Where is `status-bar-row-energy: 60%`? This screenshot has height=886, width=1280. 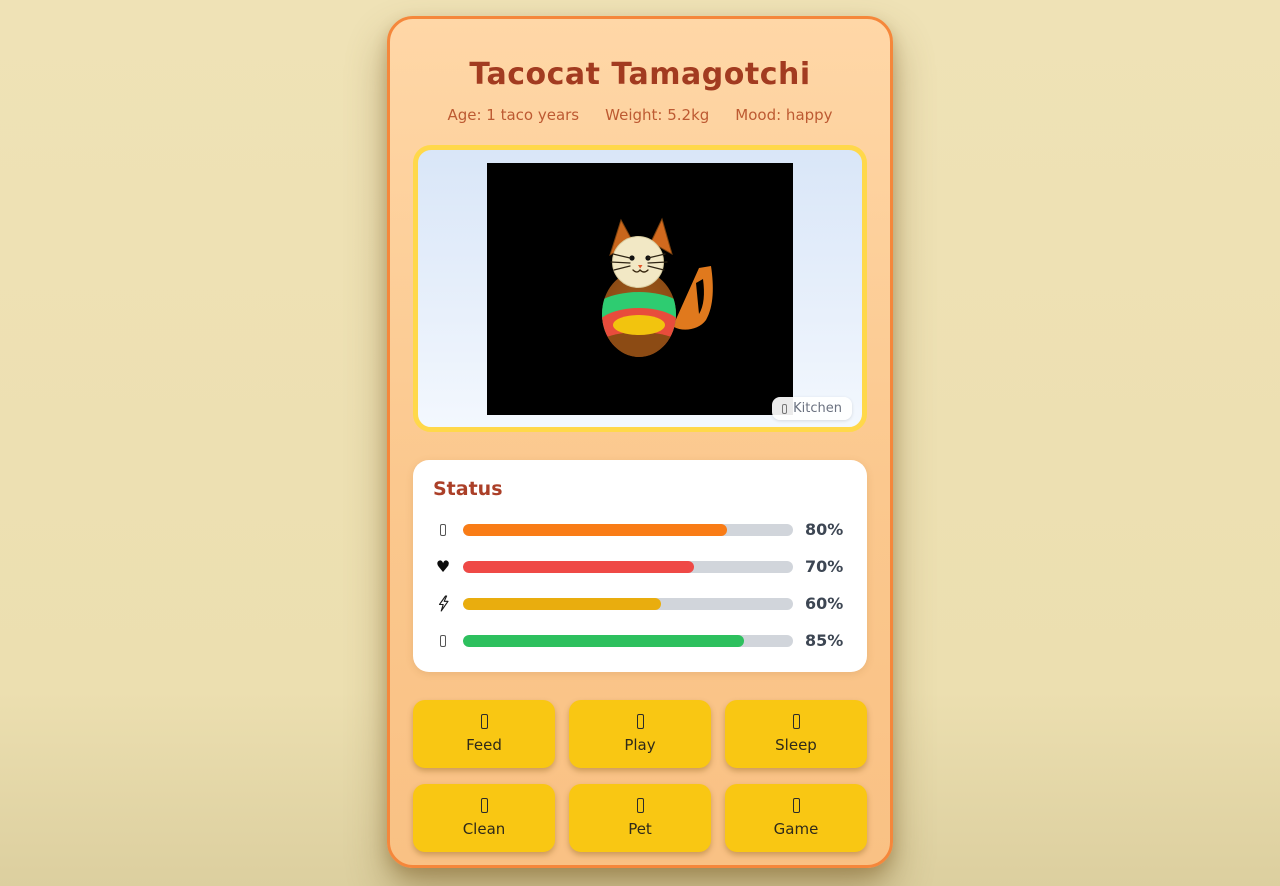 status-bar-row-energy: 60% is located at coordinates (640, 603).